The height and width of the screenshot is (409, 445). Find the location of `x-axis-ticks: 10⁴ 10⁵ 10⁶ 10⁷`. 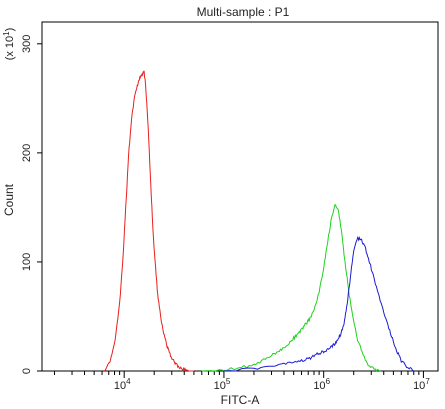

x-axis-ticks: 10⁴ 10⁵ 10⁶ 10⁷ is located at coordinates (241, 381).